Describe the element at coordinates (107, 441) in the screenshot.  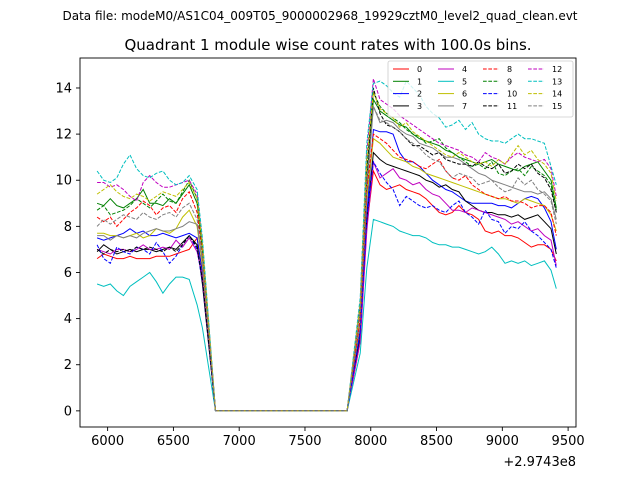
I see `x-tick-label: 6000` at that location.